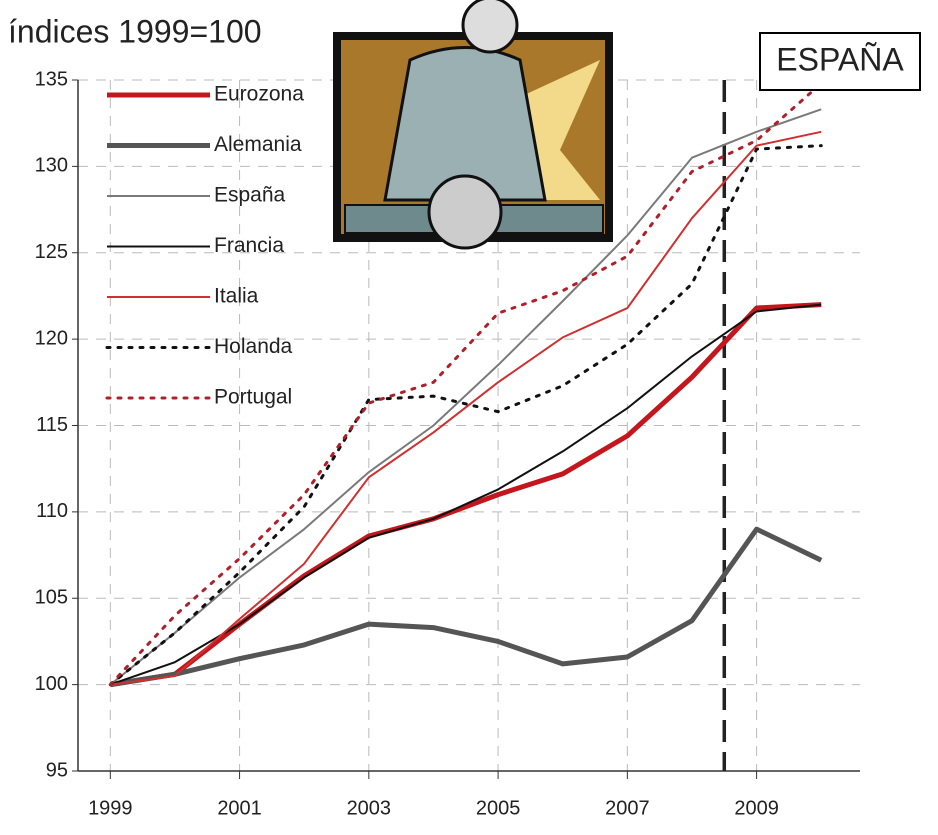 The image size is (938, 835). Describe the element at coordinates (840, 59) in the screenshot. I see `annotation: ESPAÑA` at that location.